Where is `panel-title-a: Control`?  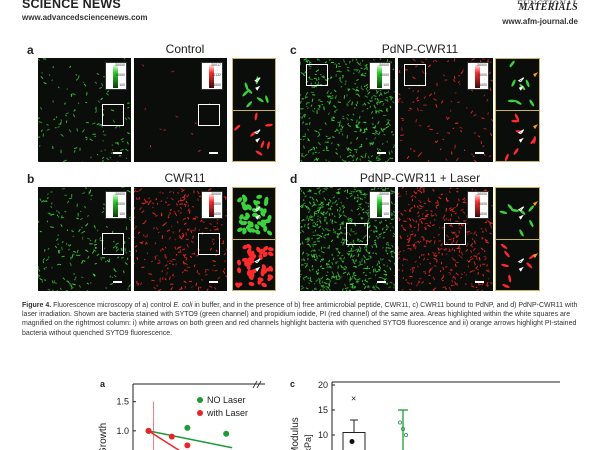
panel-title-a: Control is located at coordinates (185, 49).